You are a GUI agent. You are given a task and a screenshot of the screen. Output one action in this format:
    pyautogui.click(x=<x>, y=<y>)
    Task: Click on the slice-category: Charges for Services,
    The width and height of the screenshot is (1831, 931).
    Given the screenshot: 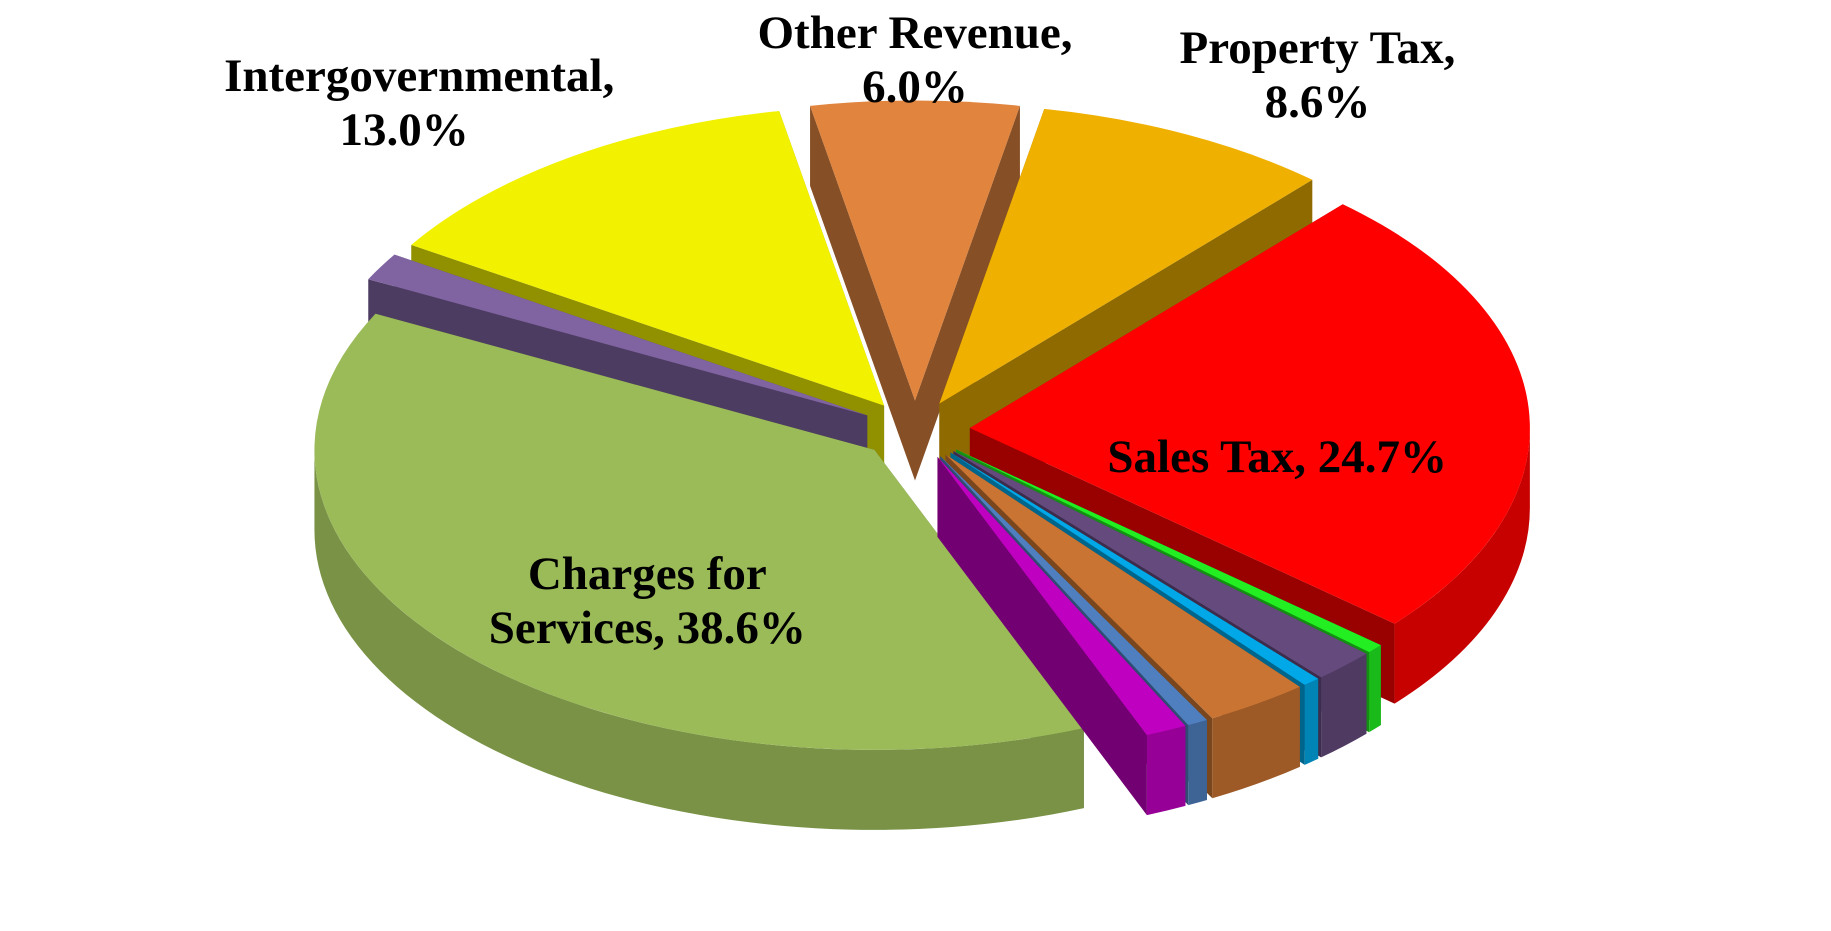 What is the action you would take?
    pyautogui.click(x=627, y=601)
    